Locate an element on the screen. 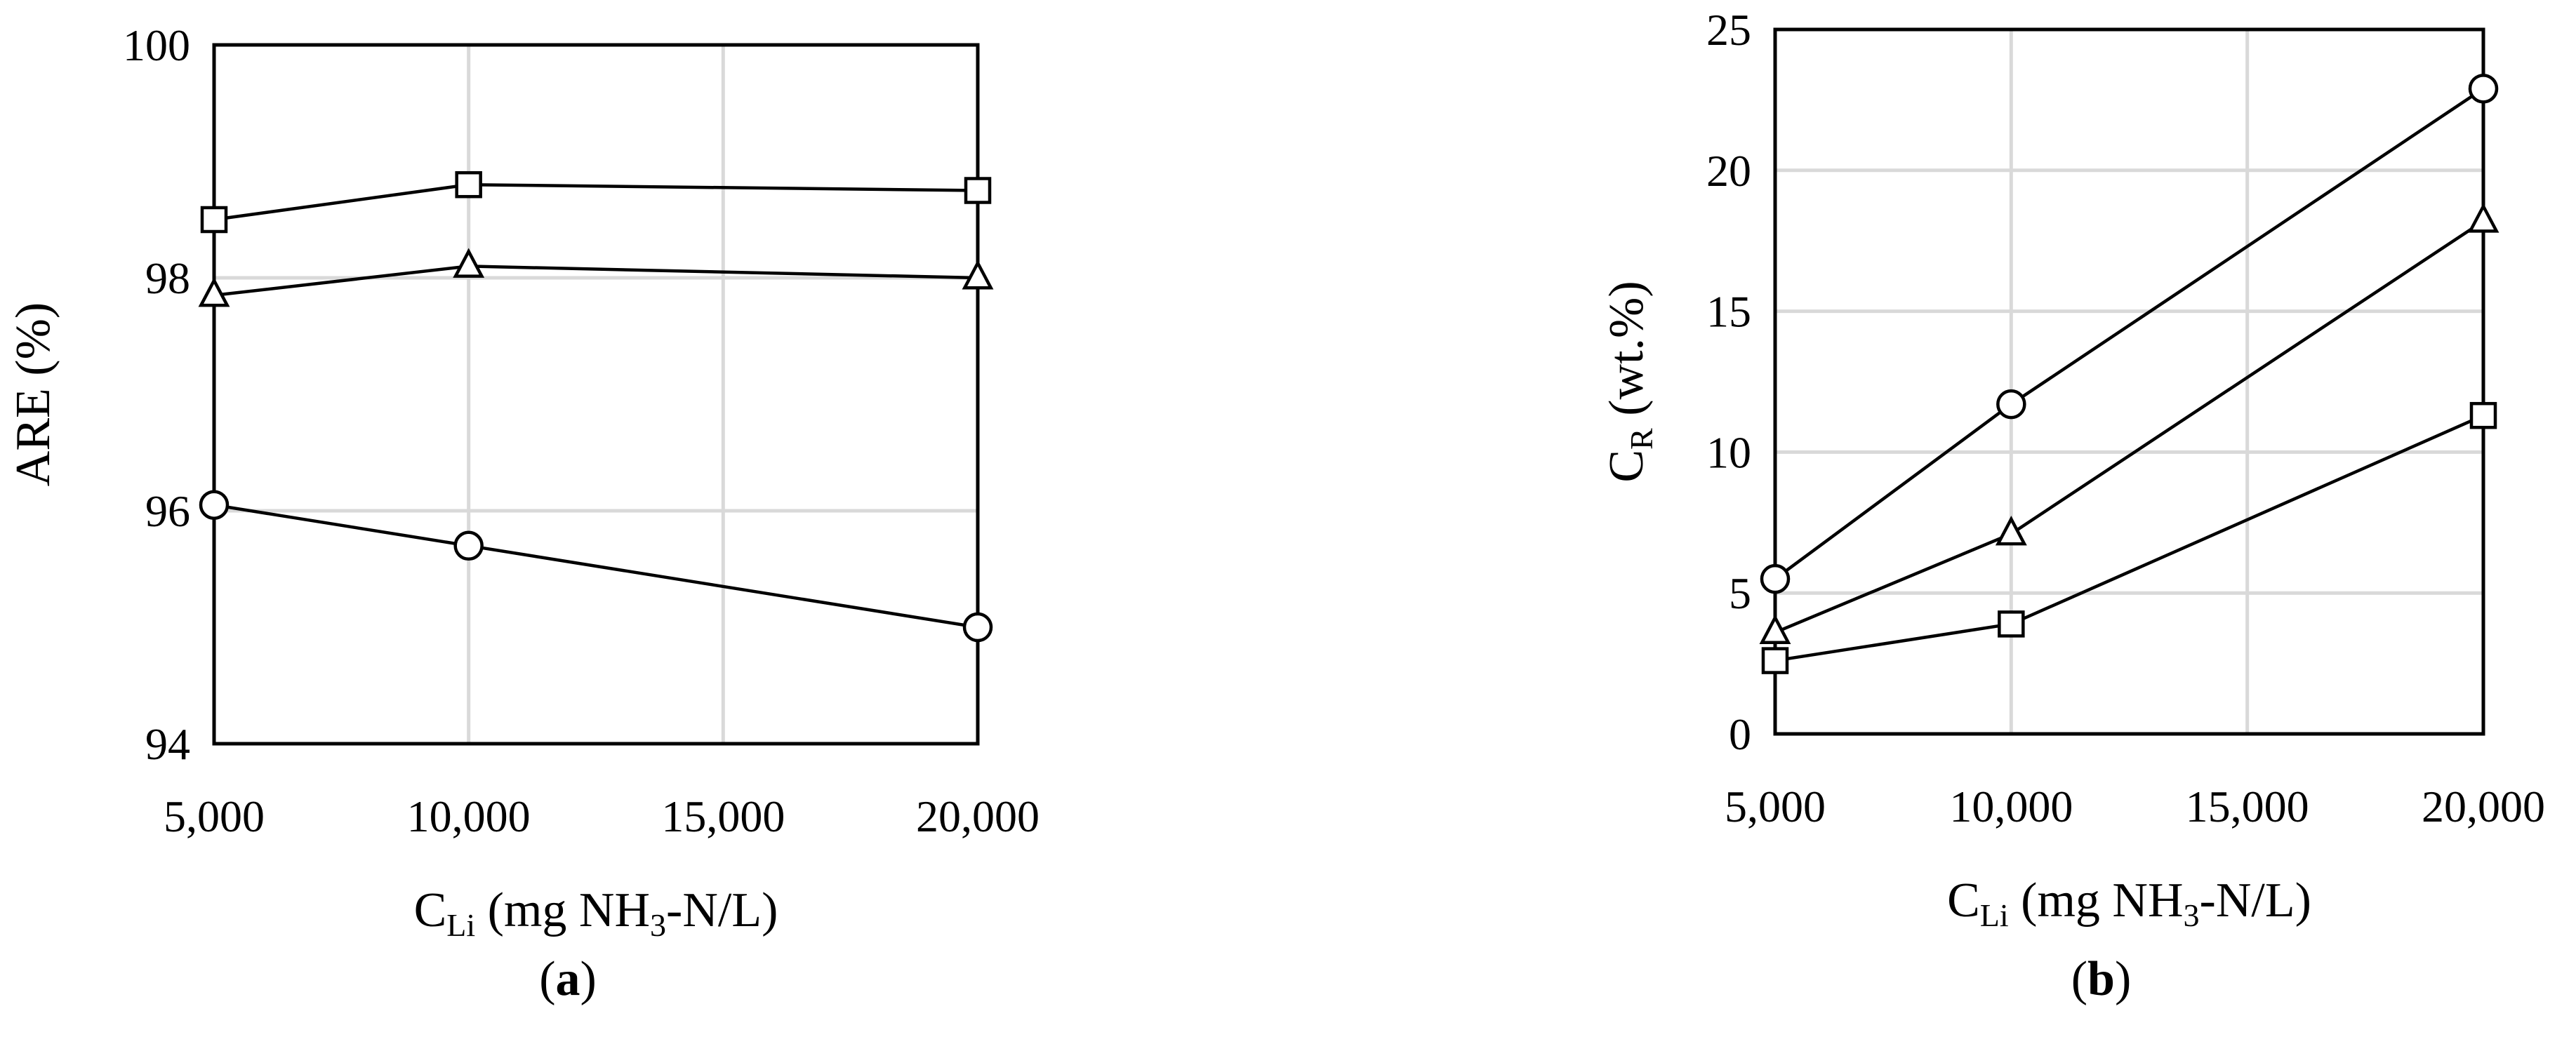 This screenshot has height=1044, width=2576. y-tick-label: 96 is located at coordinates (167, 511).